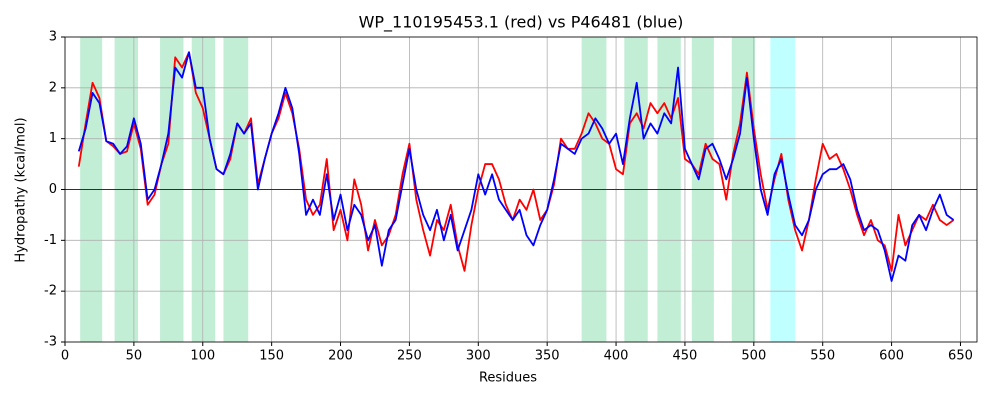 Image resolution: width=1000 pixels, height=404 pixels. I want to click on x-tick-label: 600, so click(891, 356).